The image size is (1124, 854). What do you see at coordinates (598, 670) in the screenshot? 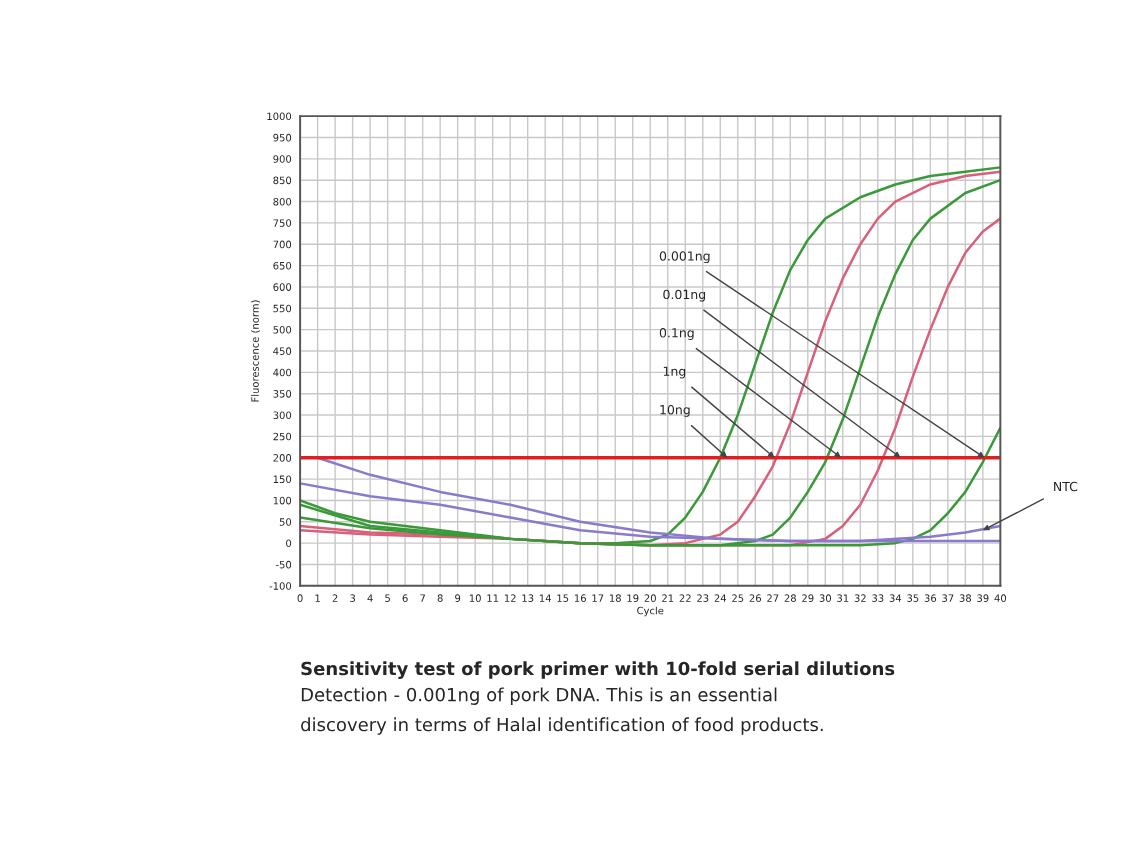
I see `text: Sensitivity test of pork primer with 10-fold serial dilutions` at bounding box center [598, 670].